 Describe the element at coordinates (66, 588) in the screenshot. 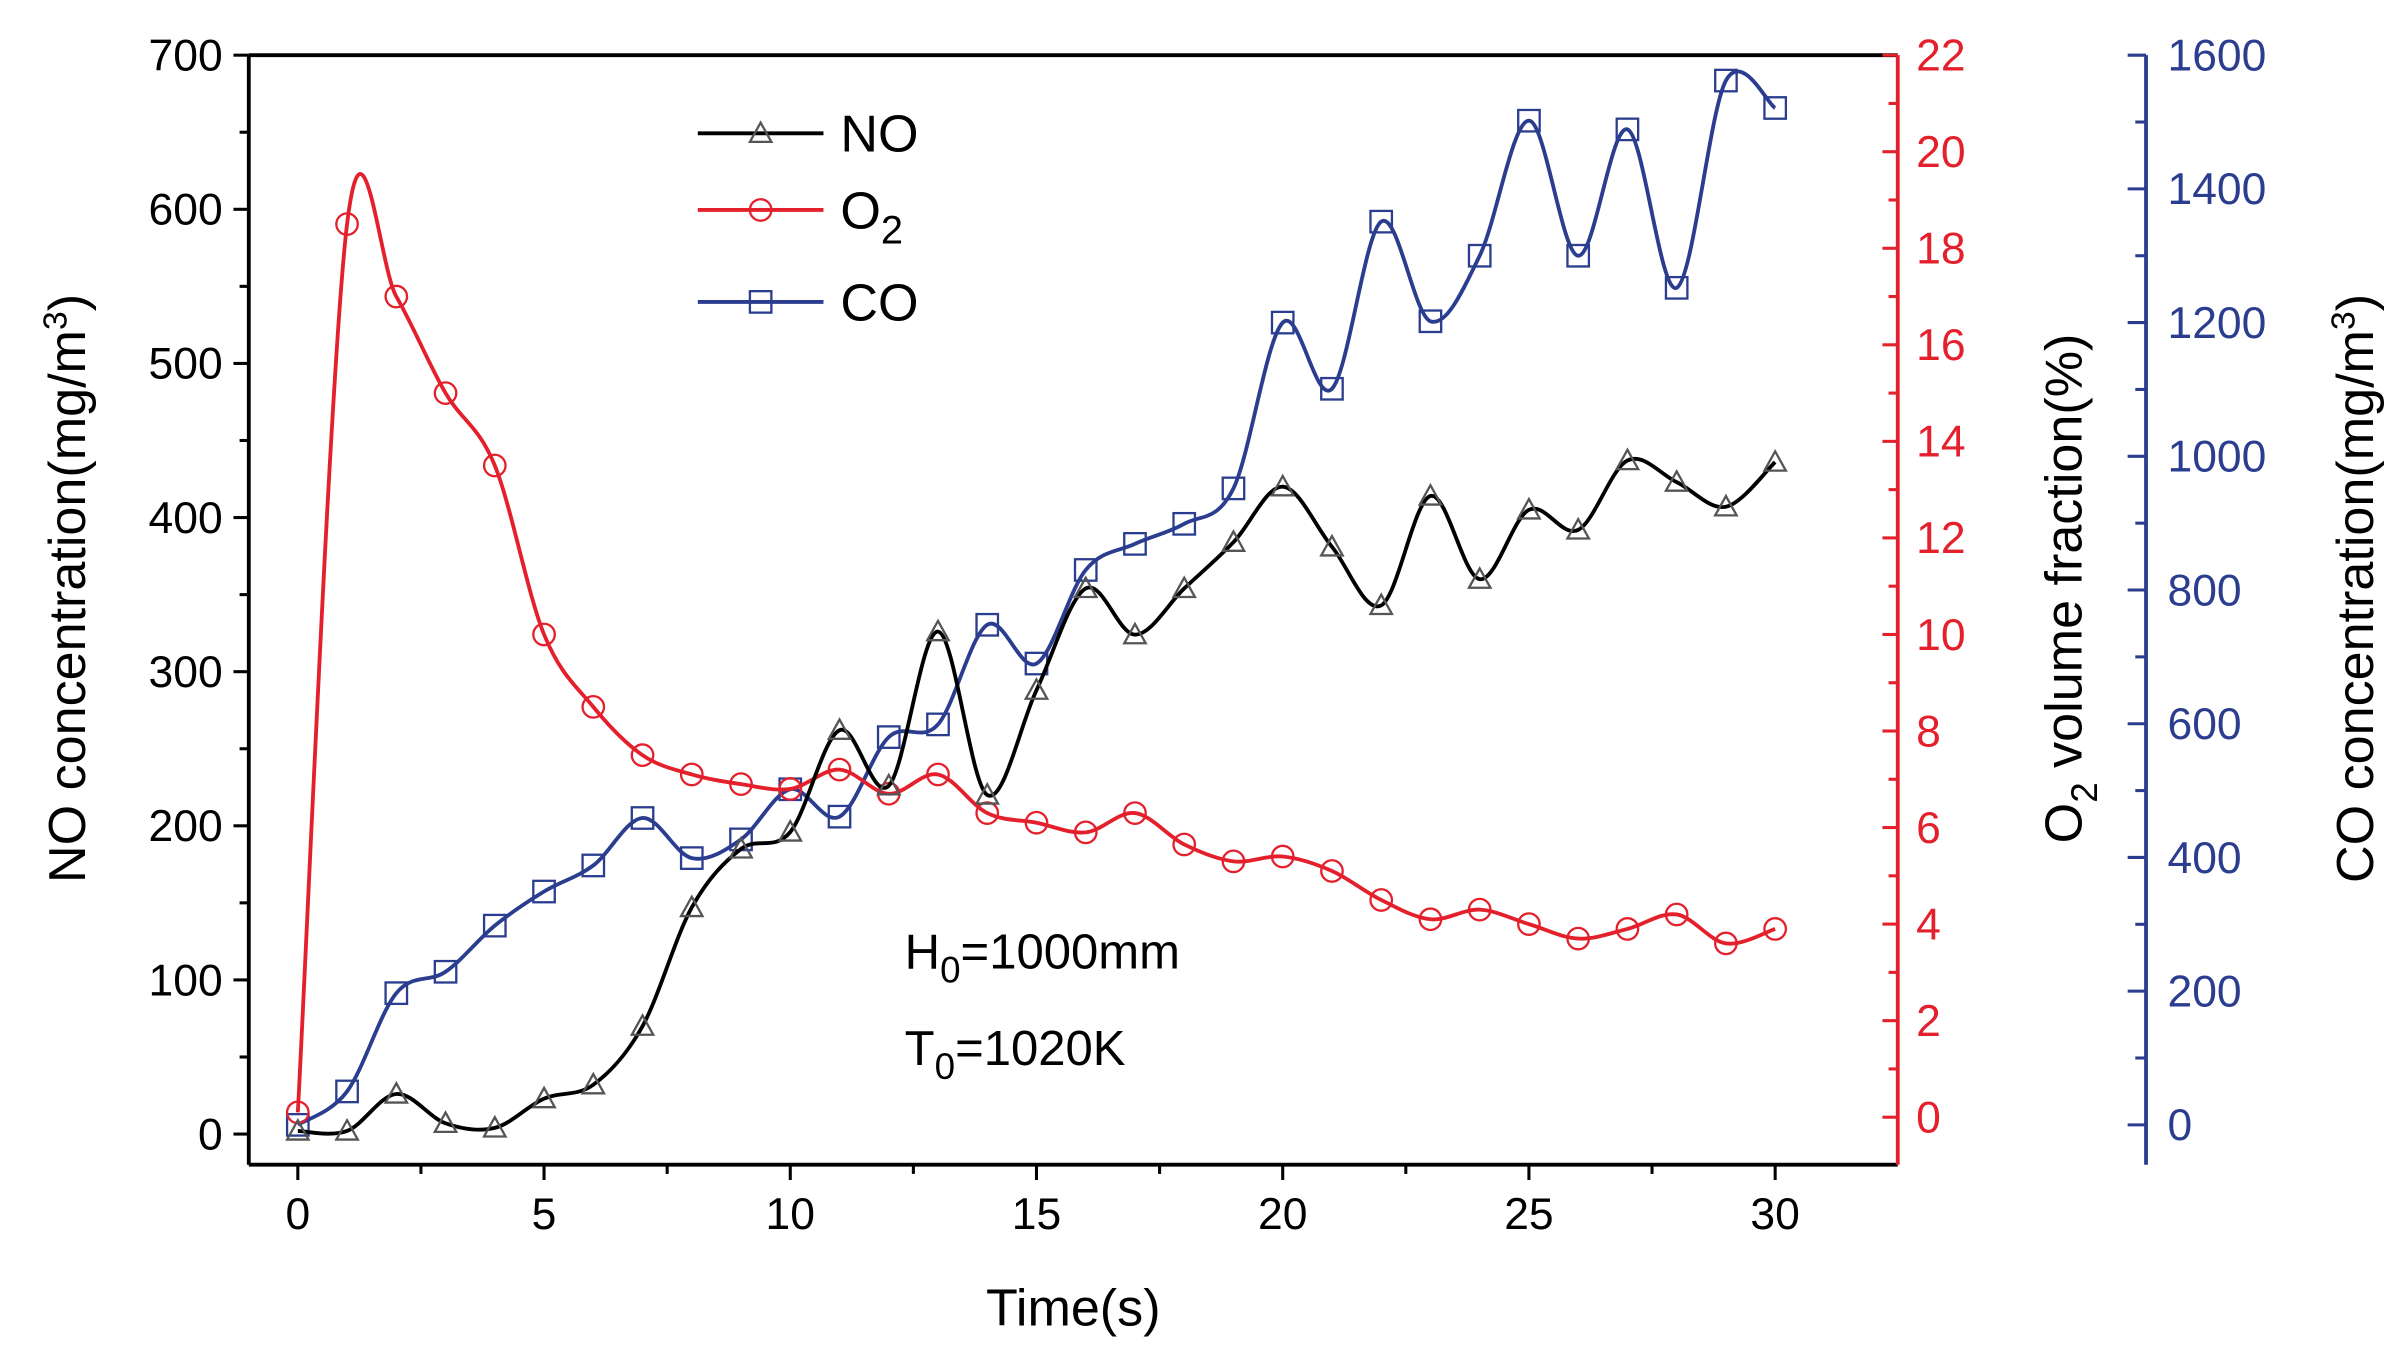

I see `left-axis-title: NO concentration(mg/m3)` at that location.